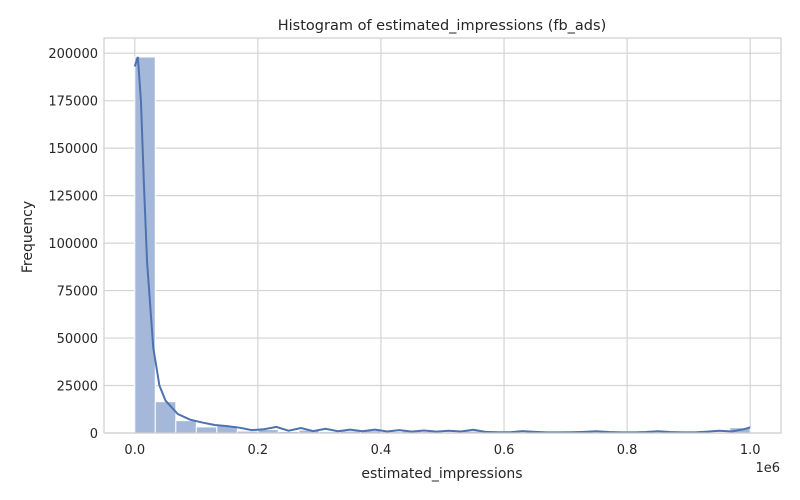  Describe the element at coordinates (77, 387) in the screenshot. I see `y-tick-label: 25000` at that location.